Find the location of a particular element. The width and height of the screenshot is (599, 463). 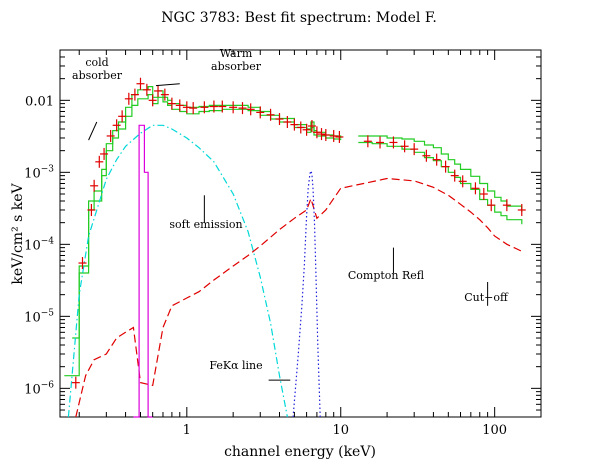

annotation-warm-absorber-pointer is located at coordinates (167, 85).